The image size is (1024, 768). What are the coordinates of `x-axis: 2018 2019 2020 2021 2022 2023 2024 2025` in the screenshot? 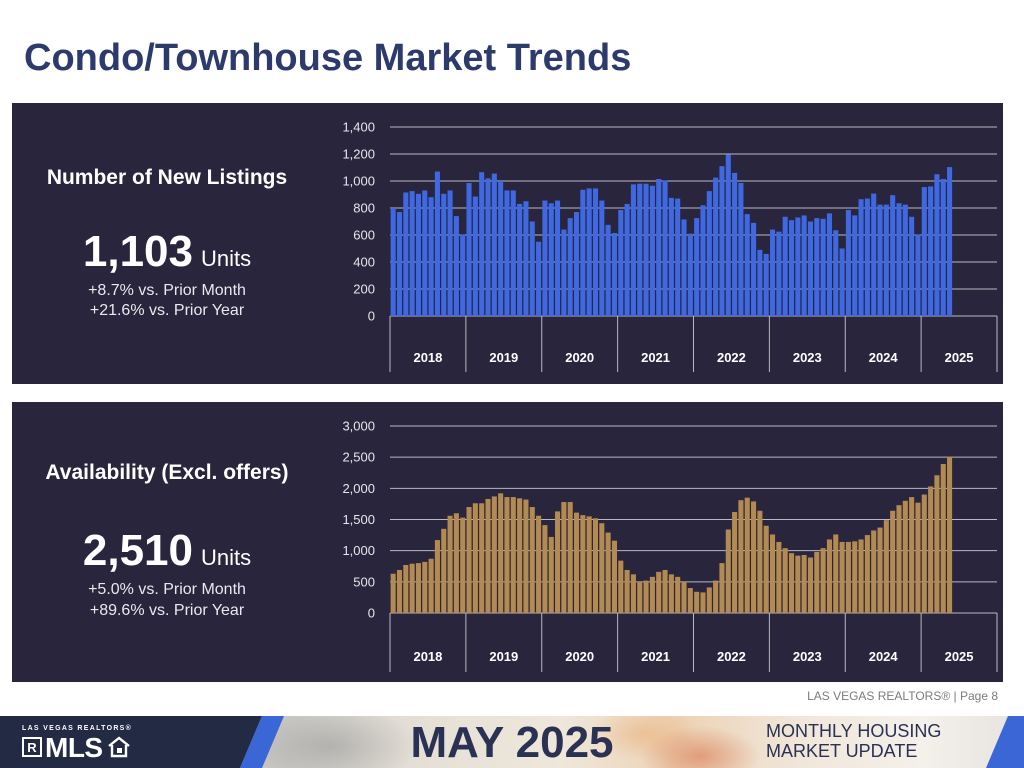 It's located at (693, 642).